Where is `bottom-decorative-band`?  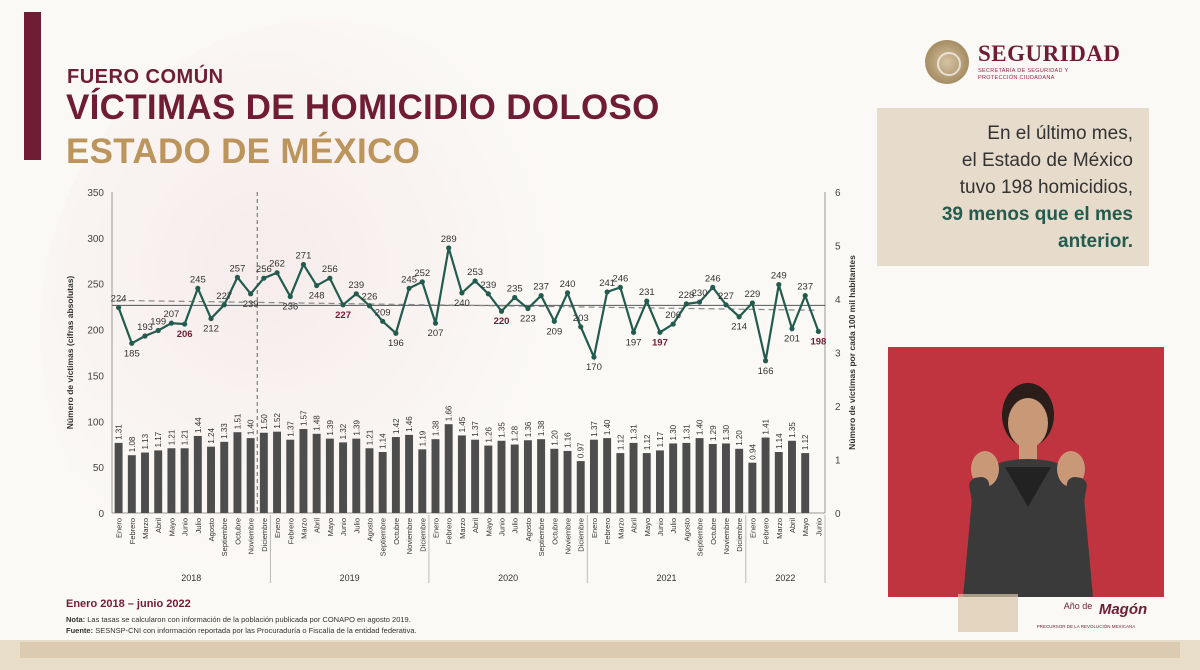 bottom-decorative-band is located at coordinates (600, 655).